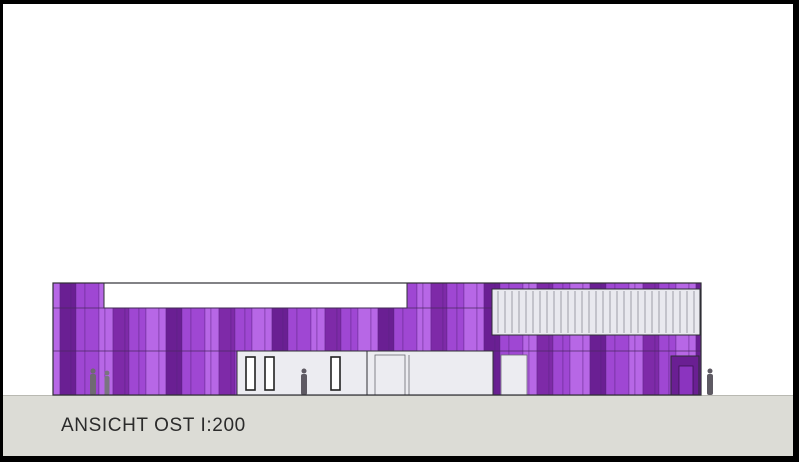  I want to click on door-right, so click(335, 373).